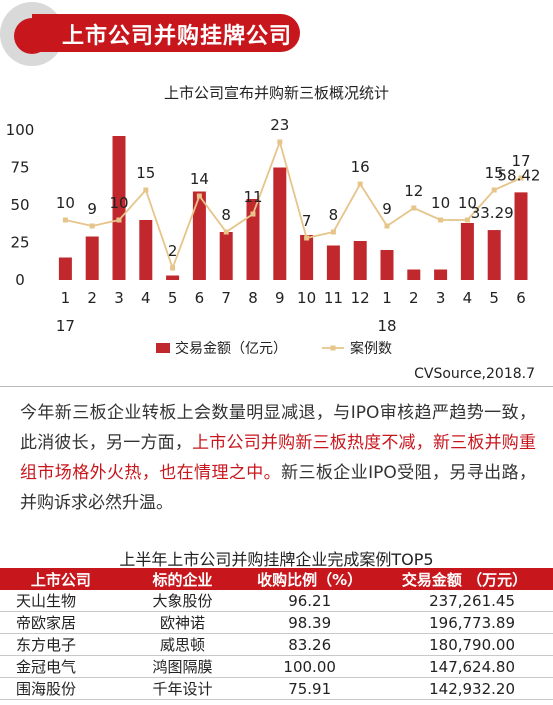 Image resolution: width=553 pixels, height=705 pixels. Describe the element at coordinates (20, 130) in the screenshot. I see `y-tick-label: 100` at that location.